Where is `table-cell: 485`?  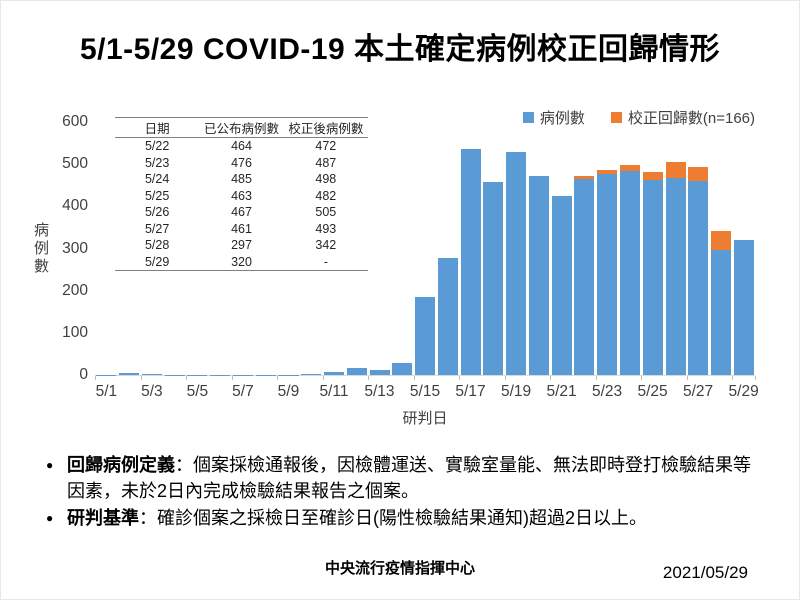
table-cell: 485 is located at coordinates (241, 179).